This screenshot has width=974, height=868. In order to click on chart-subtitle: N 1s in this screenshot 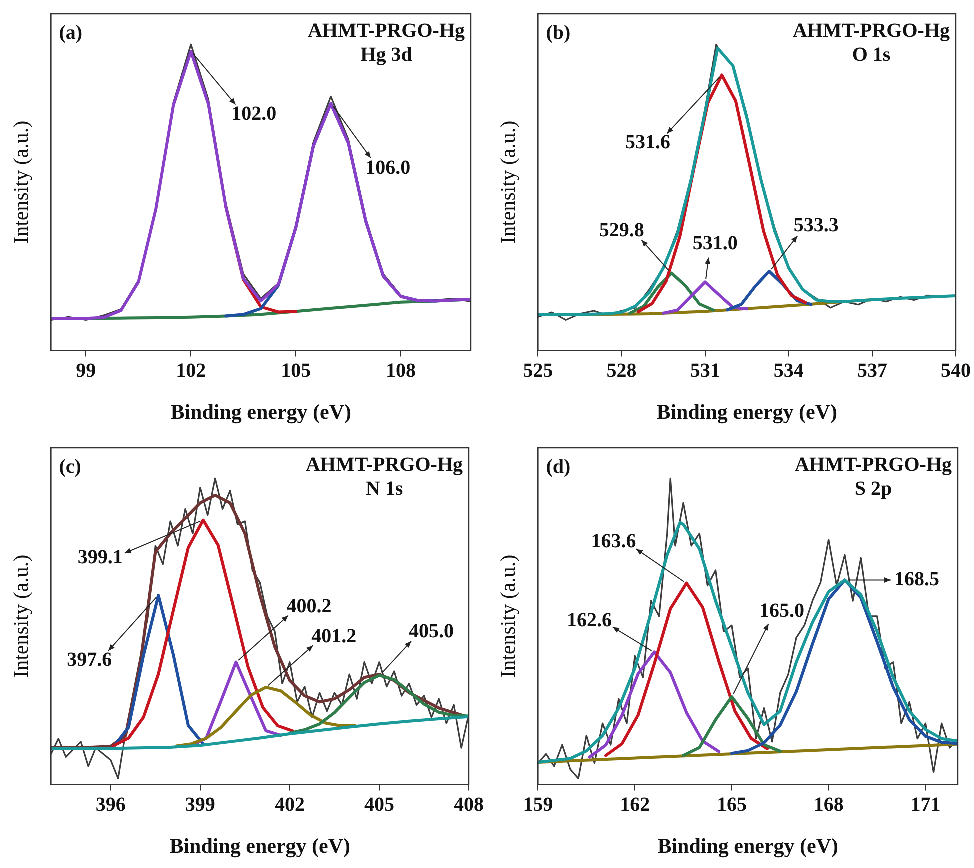, I will do `click(385, 489)`.